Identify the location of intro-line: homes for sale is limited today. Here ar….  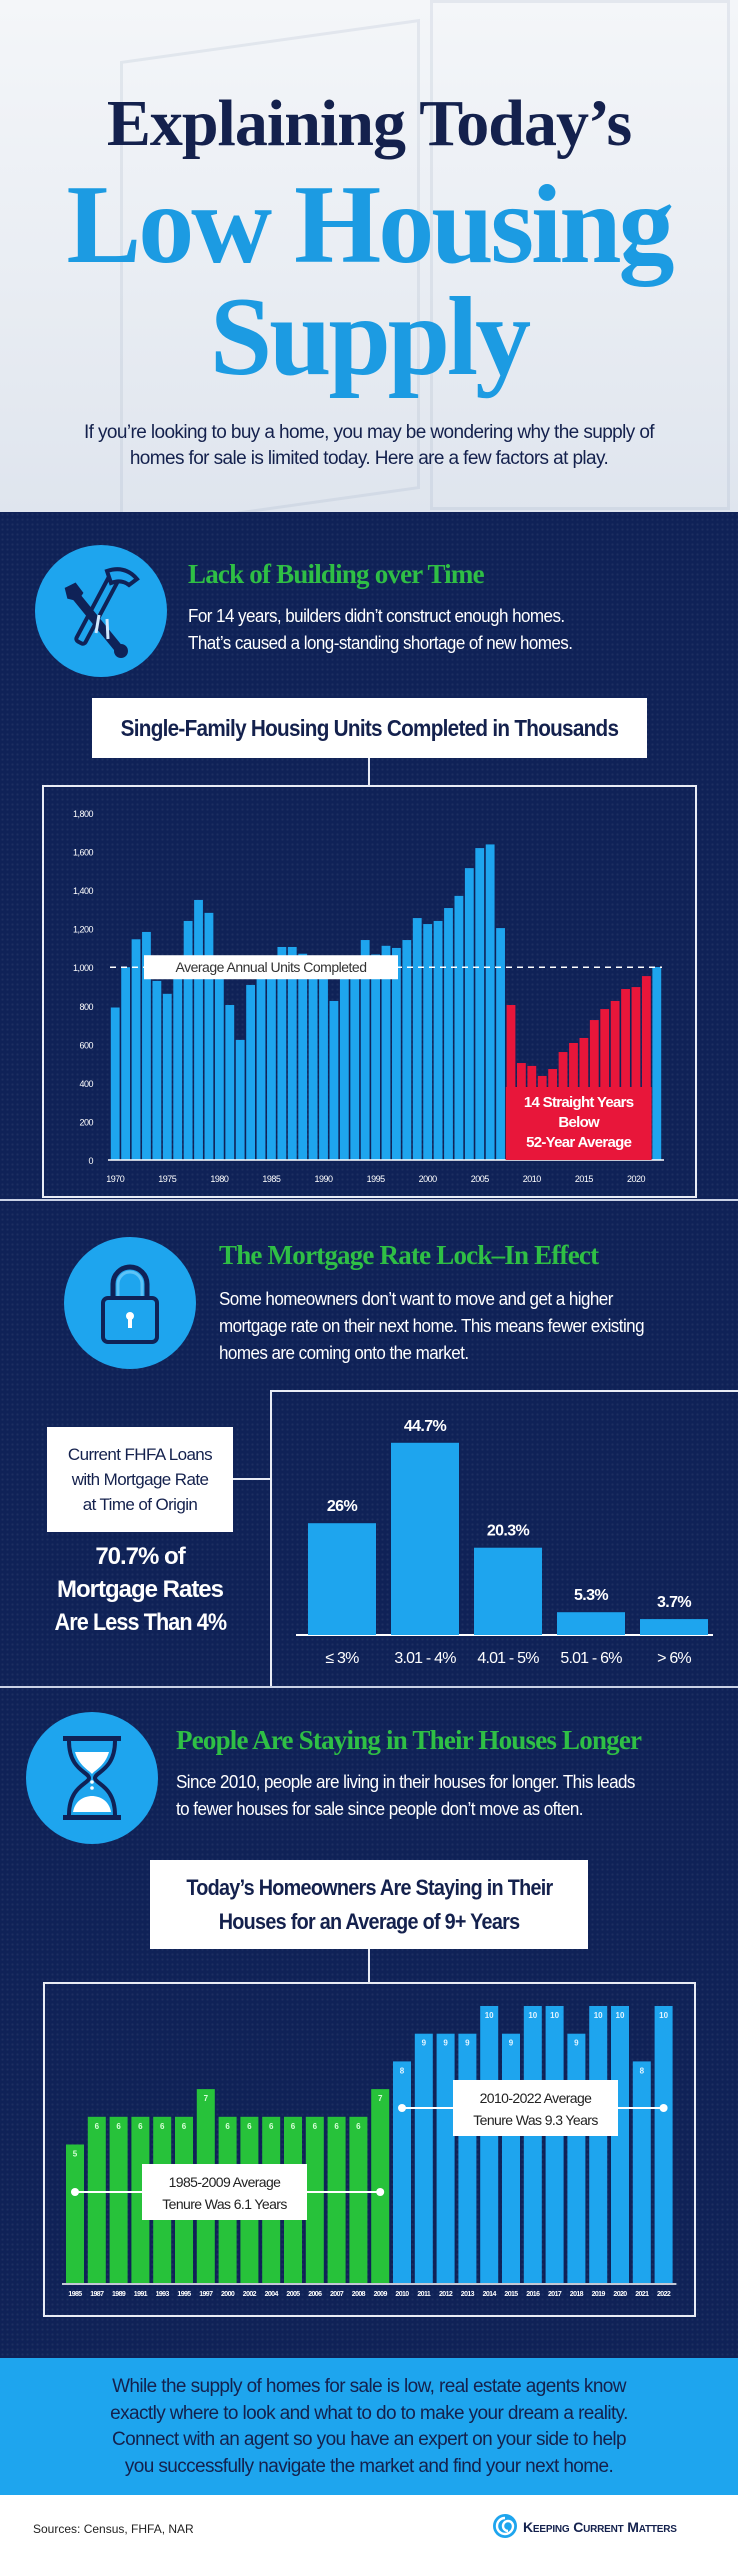
(369, 458).